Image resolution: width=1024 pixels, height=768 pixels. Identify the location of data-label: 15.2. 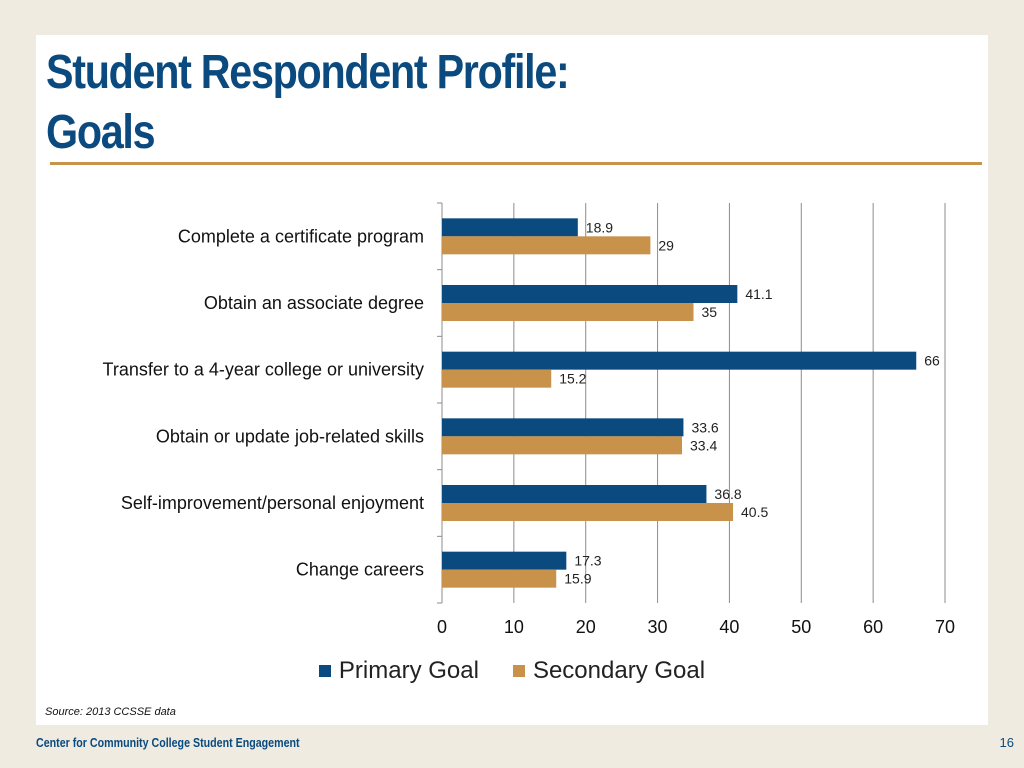
(572, 379).